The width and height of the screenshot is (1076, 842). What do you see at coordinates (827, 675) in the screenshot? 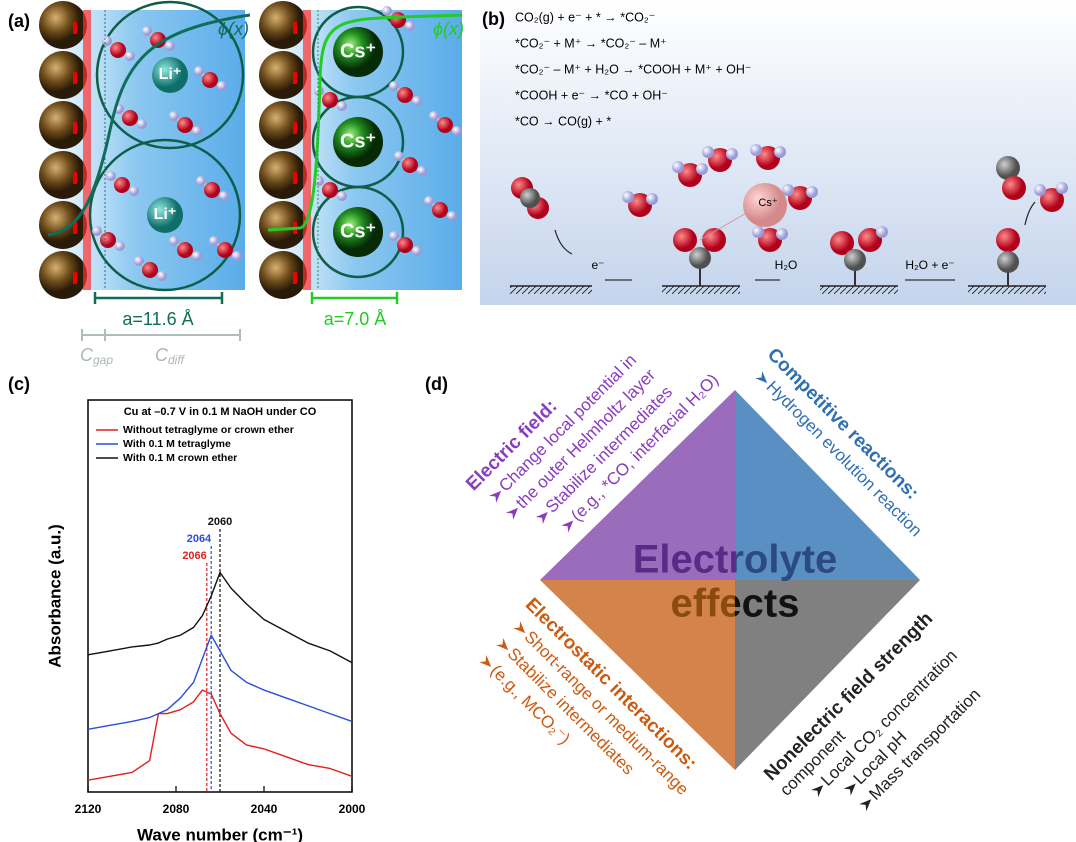
I see `nonelectric-quadrant` at bounding box center [827, 675].